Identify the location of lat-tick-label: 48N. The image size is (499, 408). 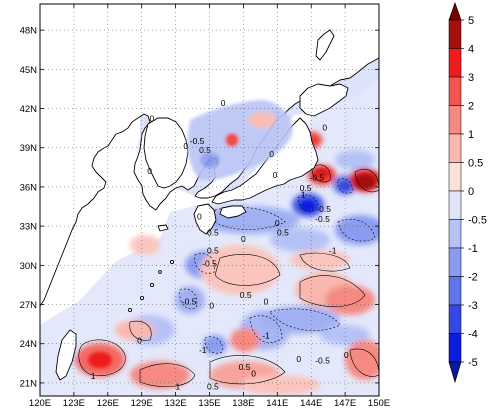
(29, 31).